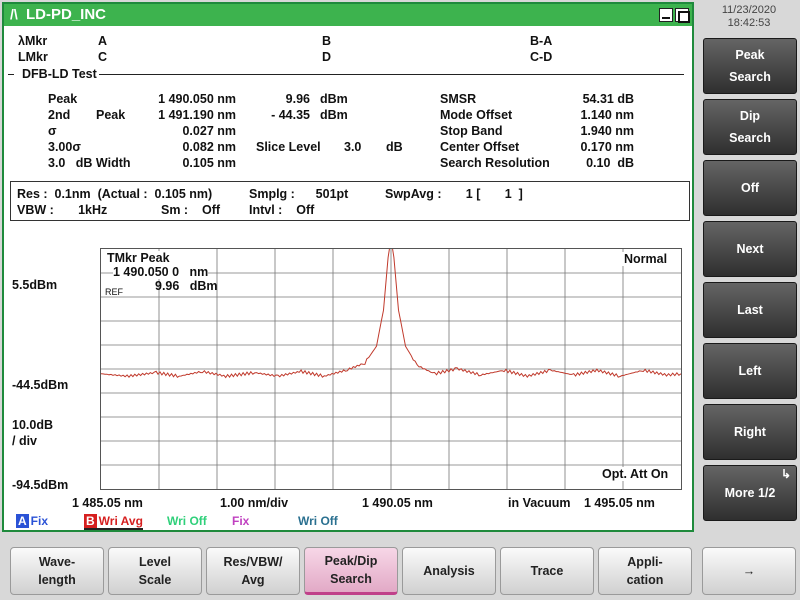 The image size is (800, 600). What do you see at coordinates (197, 115) in the screenshot?
I see `second-wavelength: 1 491.190 nm` at bounding box center [197, 115].